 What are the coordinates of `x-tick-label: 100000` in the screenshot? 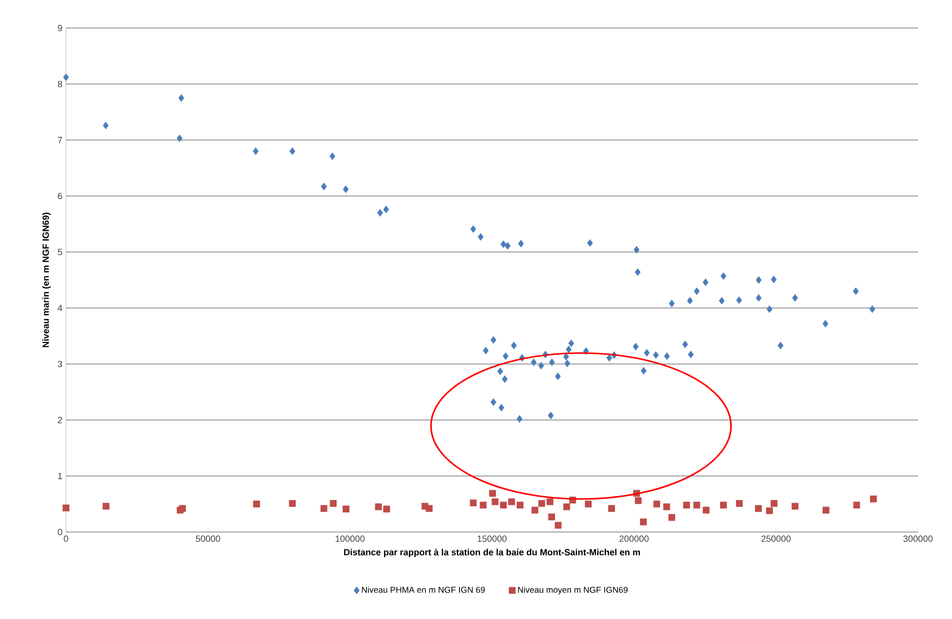 It's located at (350, 539).